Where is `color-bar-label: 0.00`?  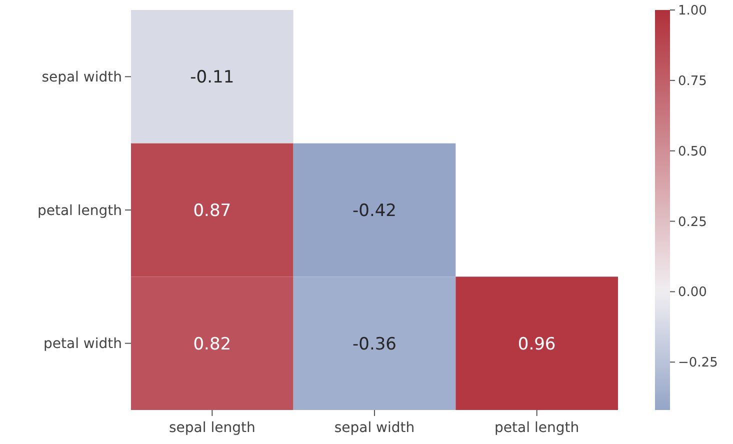 color-bar-label: 0.00 is located at coordinates (692, 292).